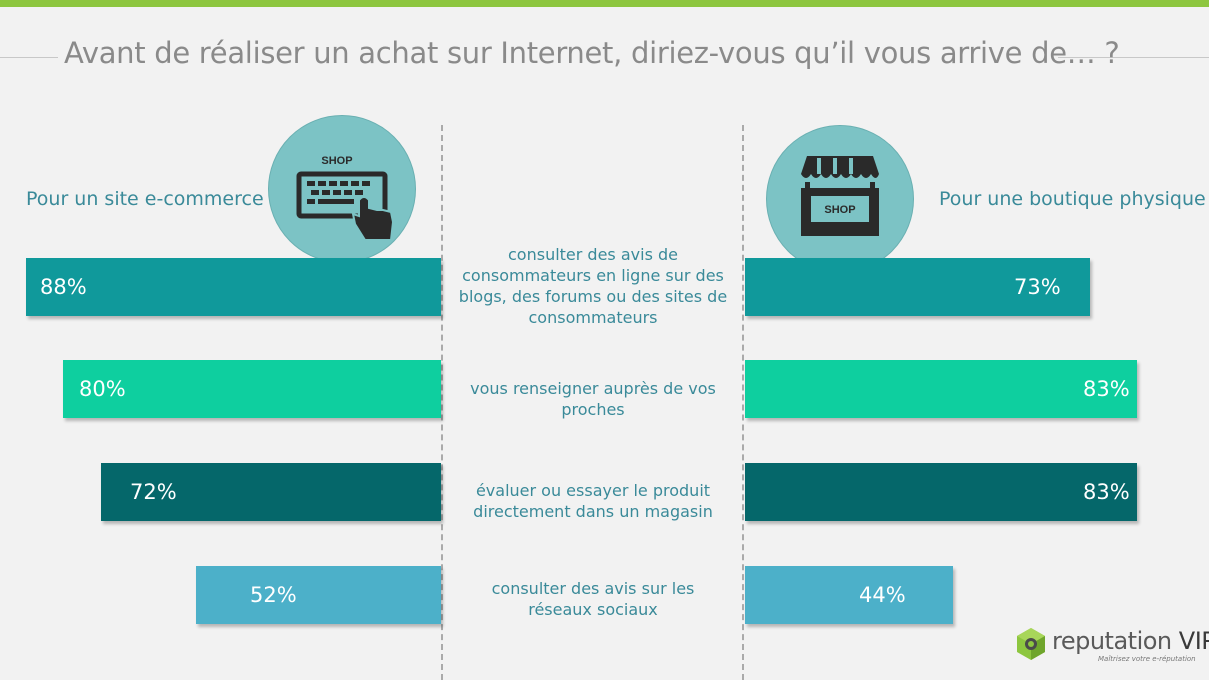  I want to click on data-label-right-2: 83%, so click(1106, 389).